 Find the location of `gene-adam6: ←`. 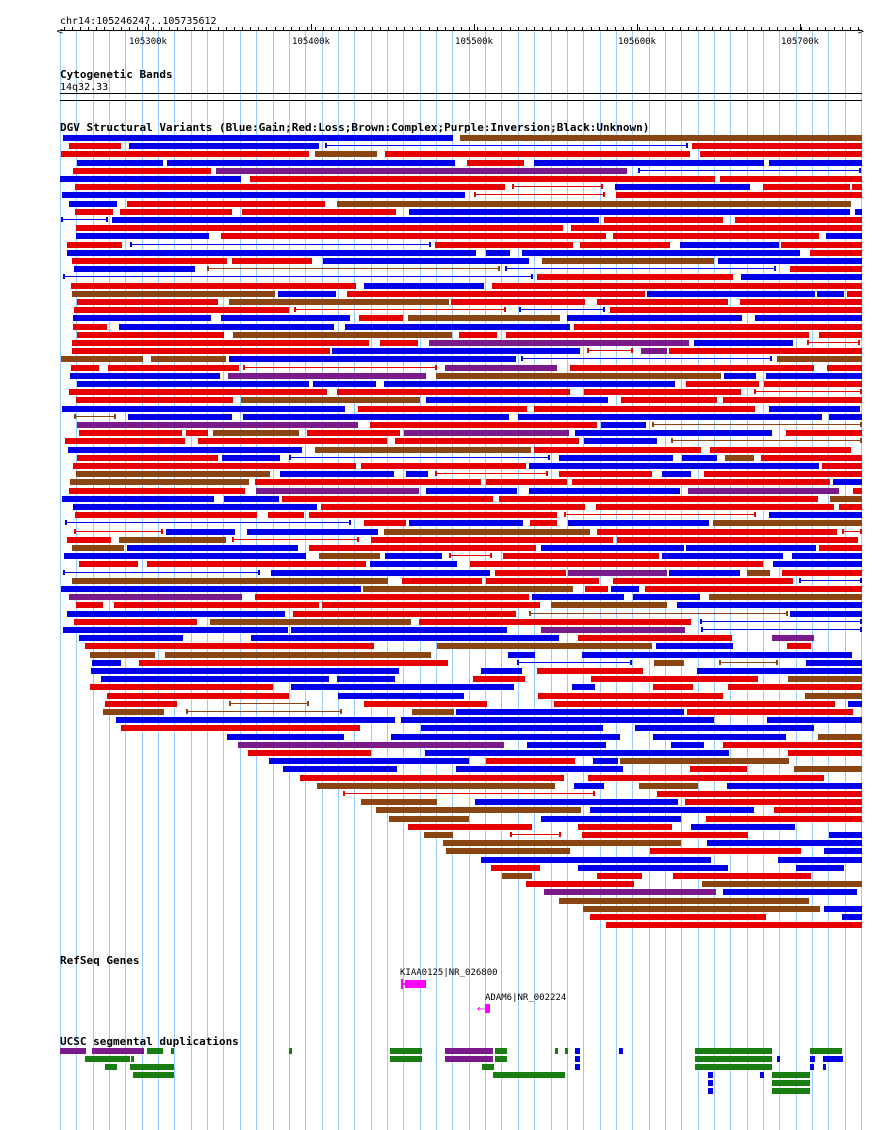

gene-adam6: ← is located at coordinates (483, 1009).